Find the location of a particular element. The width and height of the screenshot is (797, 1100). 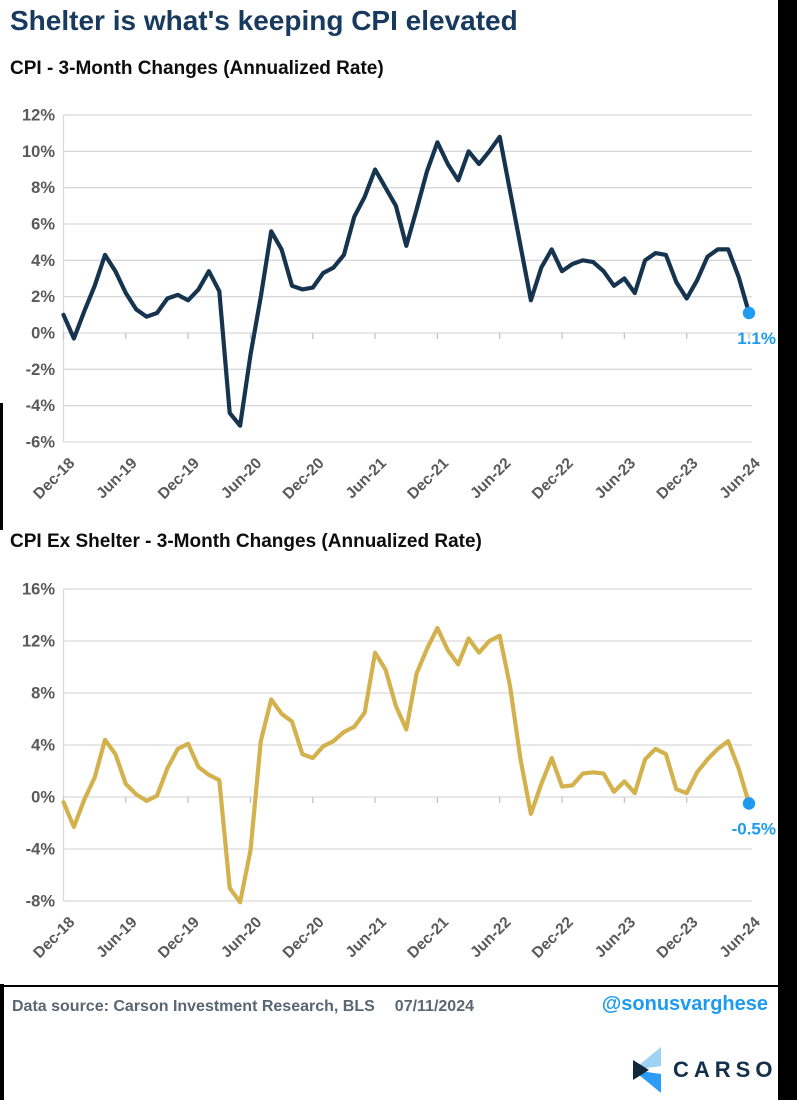

left-border-segment-top is located at coordinates (1, 466).